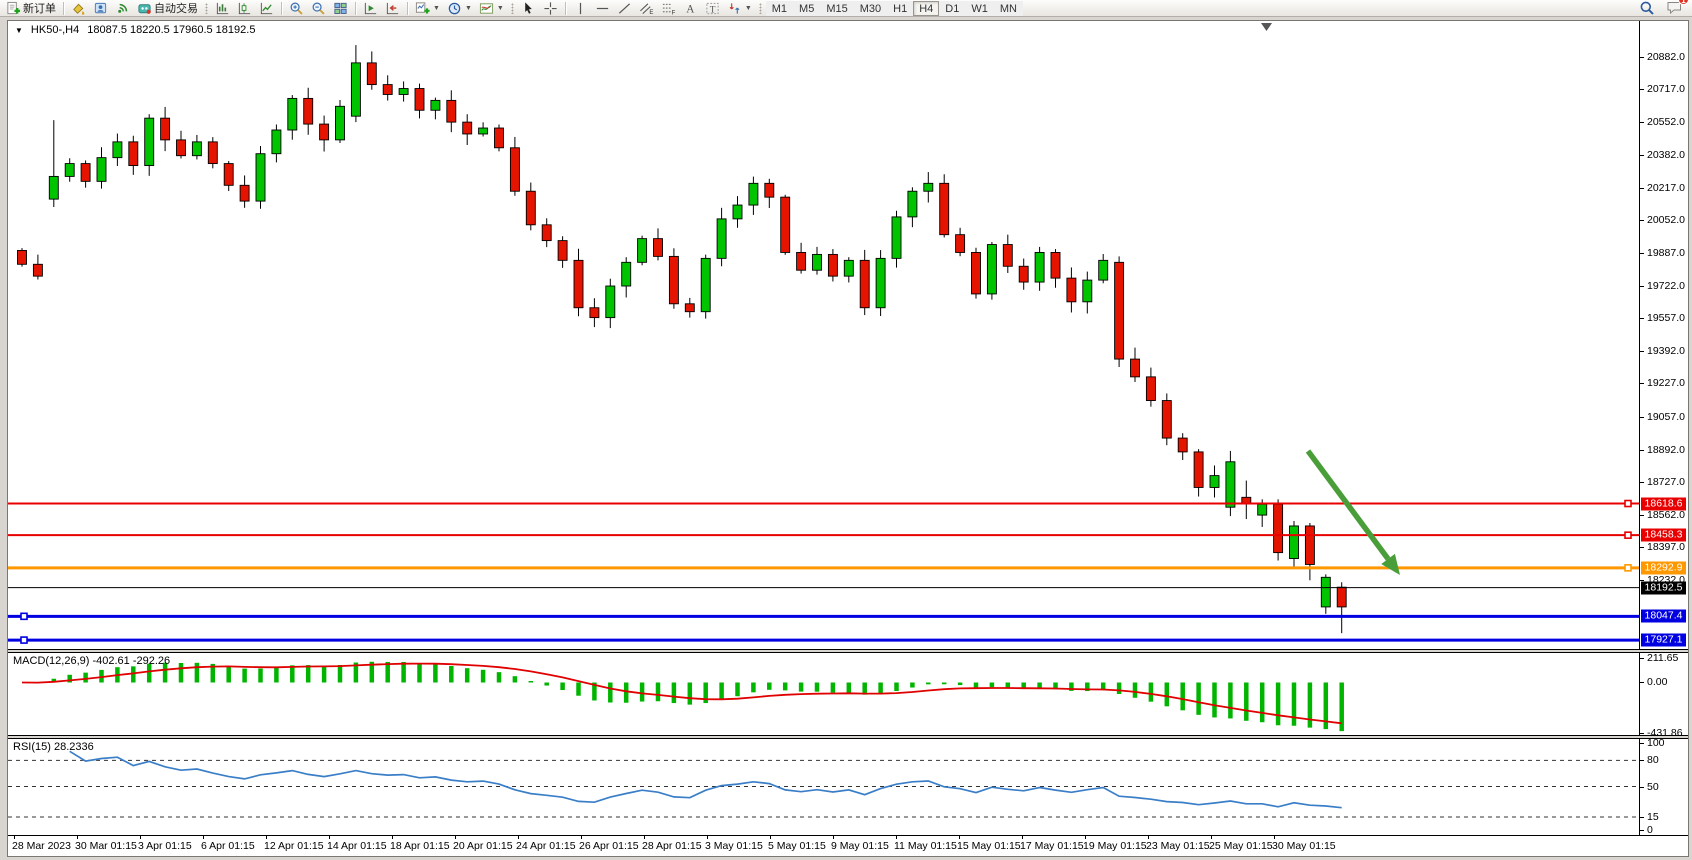  What do you see at coordinates (837, 8) in the screenshot?
I see `timeframe-m15: M15` at bounding box center [837, 8].